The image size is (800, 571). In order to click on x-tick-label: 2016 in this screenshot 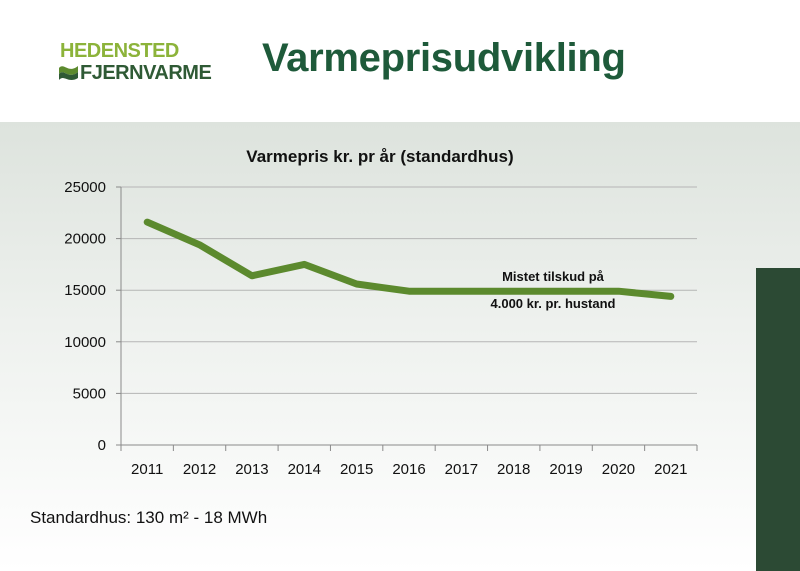, I will do `click(408, 469)`.